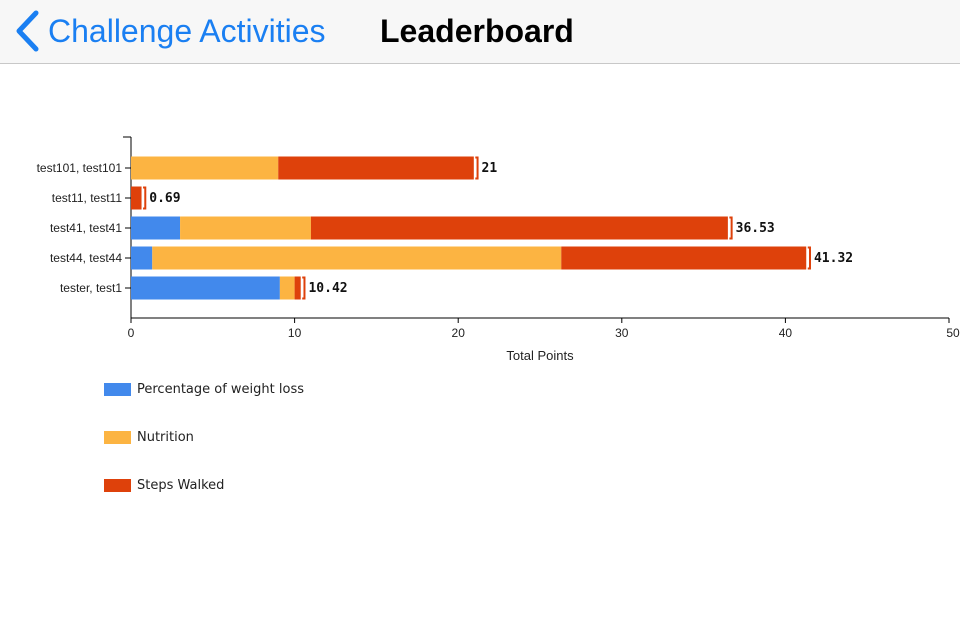  What do you see at coordinates (953, 333) in the screenshot?
I see `x-tick-label: 50` at bounding box center [953, 333].